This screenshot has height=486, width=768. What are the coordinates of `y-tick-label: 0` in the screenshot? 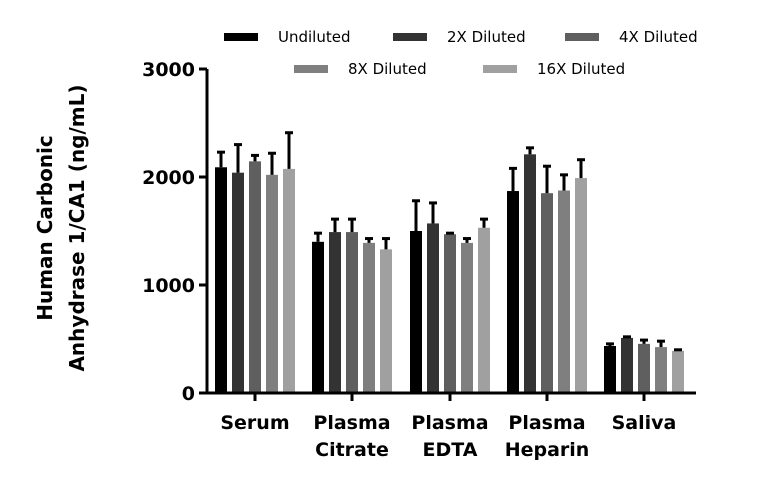 It's located at (188, 394).